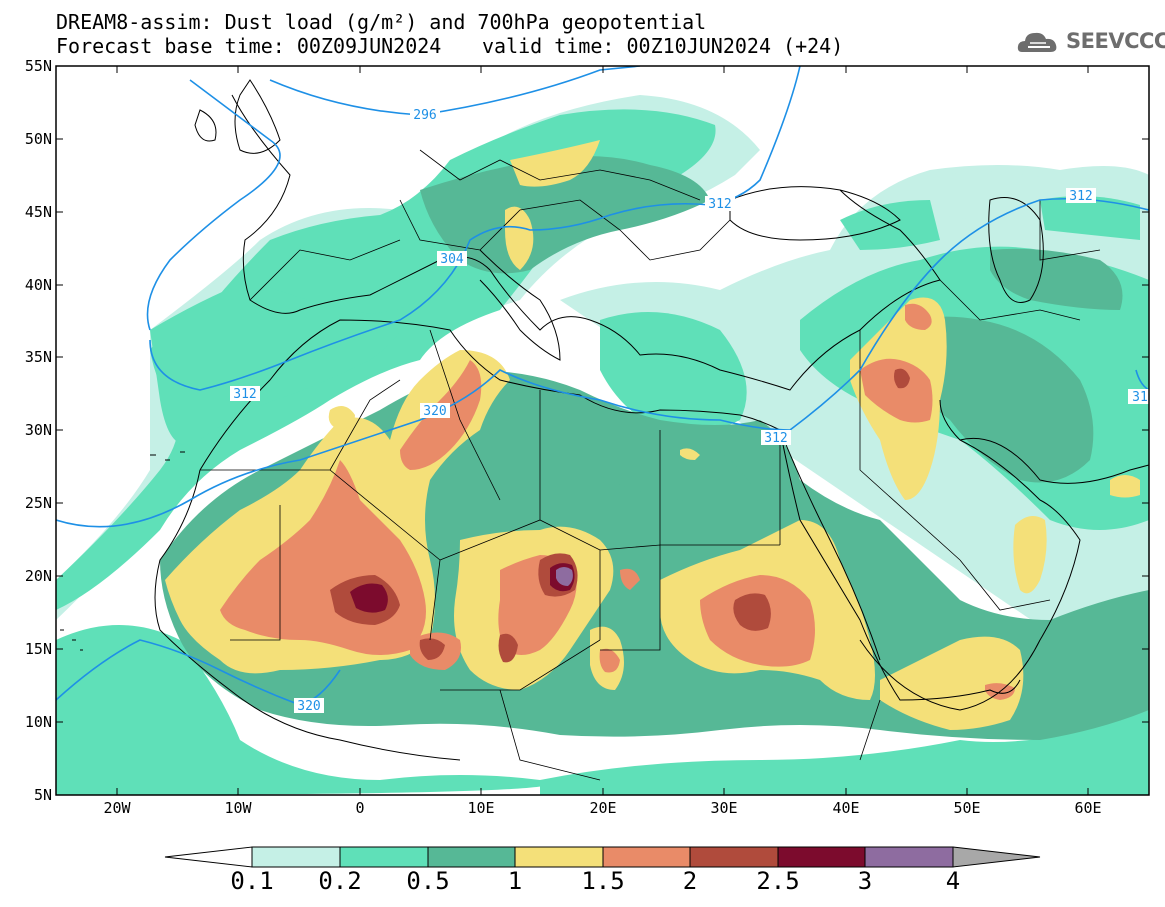  Describe the element at coordinates (213, 205) in the screenshot. I see `contour-304-west` at that location.